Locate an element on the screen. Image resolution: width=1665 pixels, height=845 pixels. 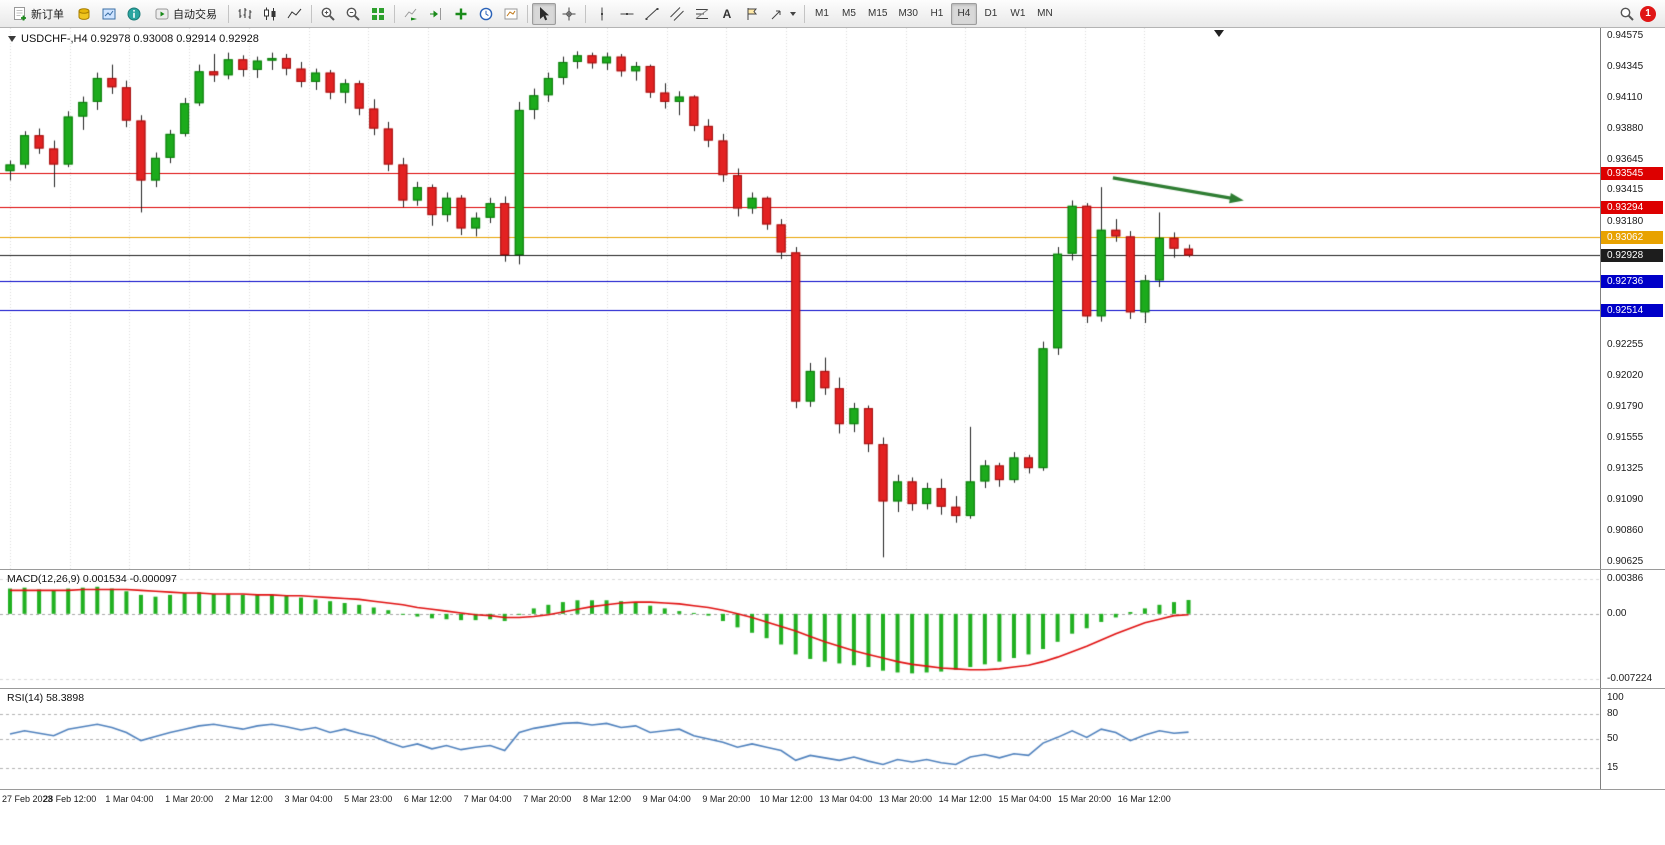
price-level-tag: 0.93062 is located at coordinates (1632, 238).